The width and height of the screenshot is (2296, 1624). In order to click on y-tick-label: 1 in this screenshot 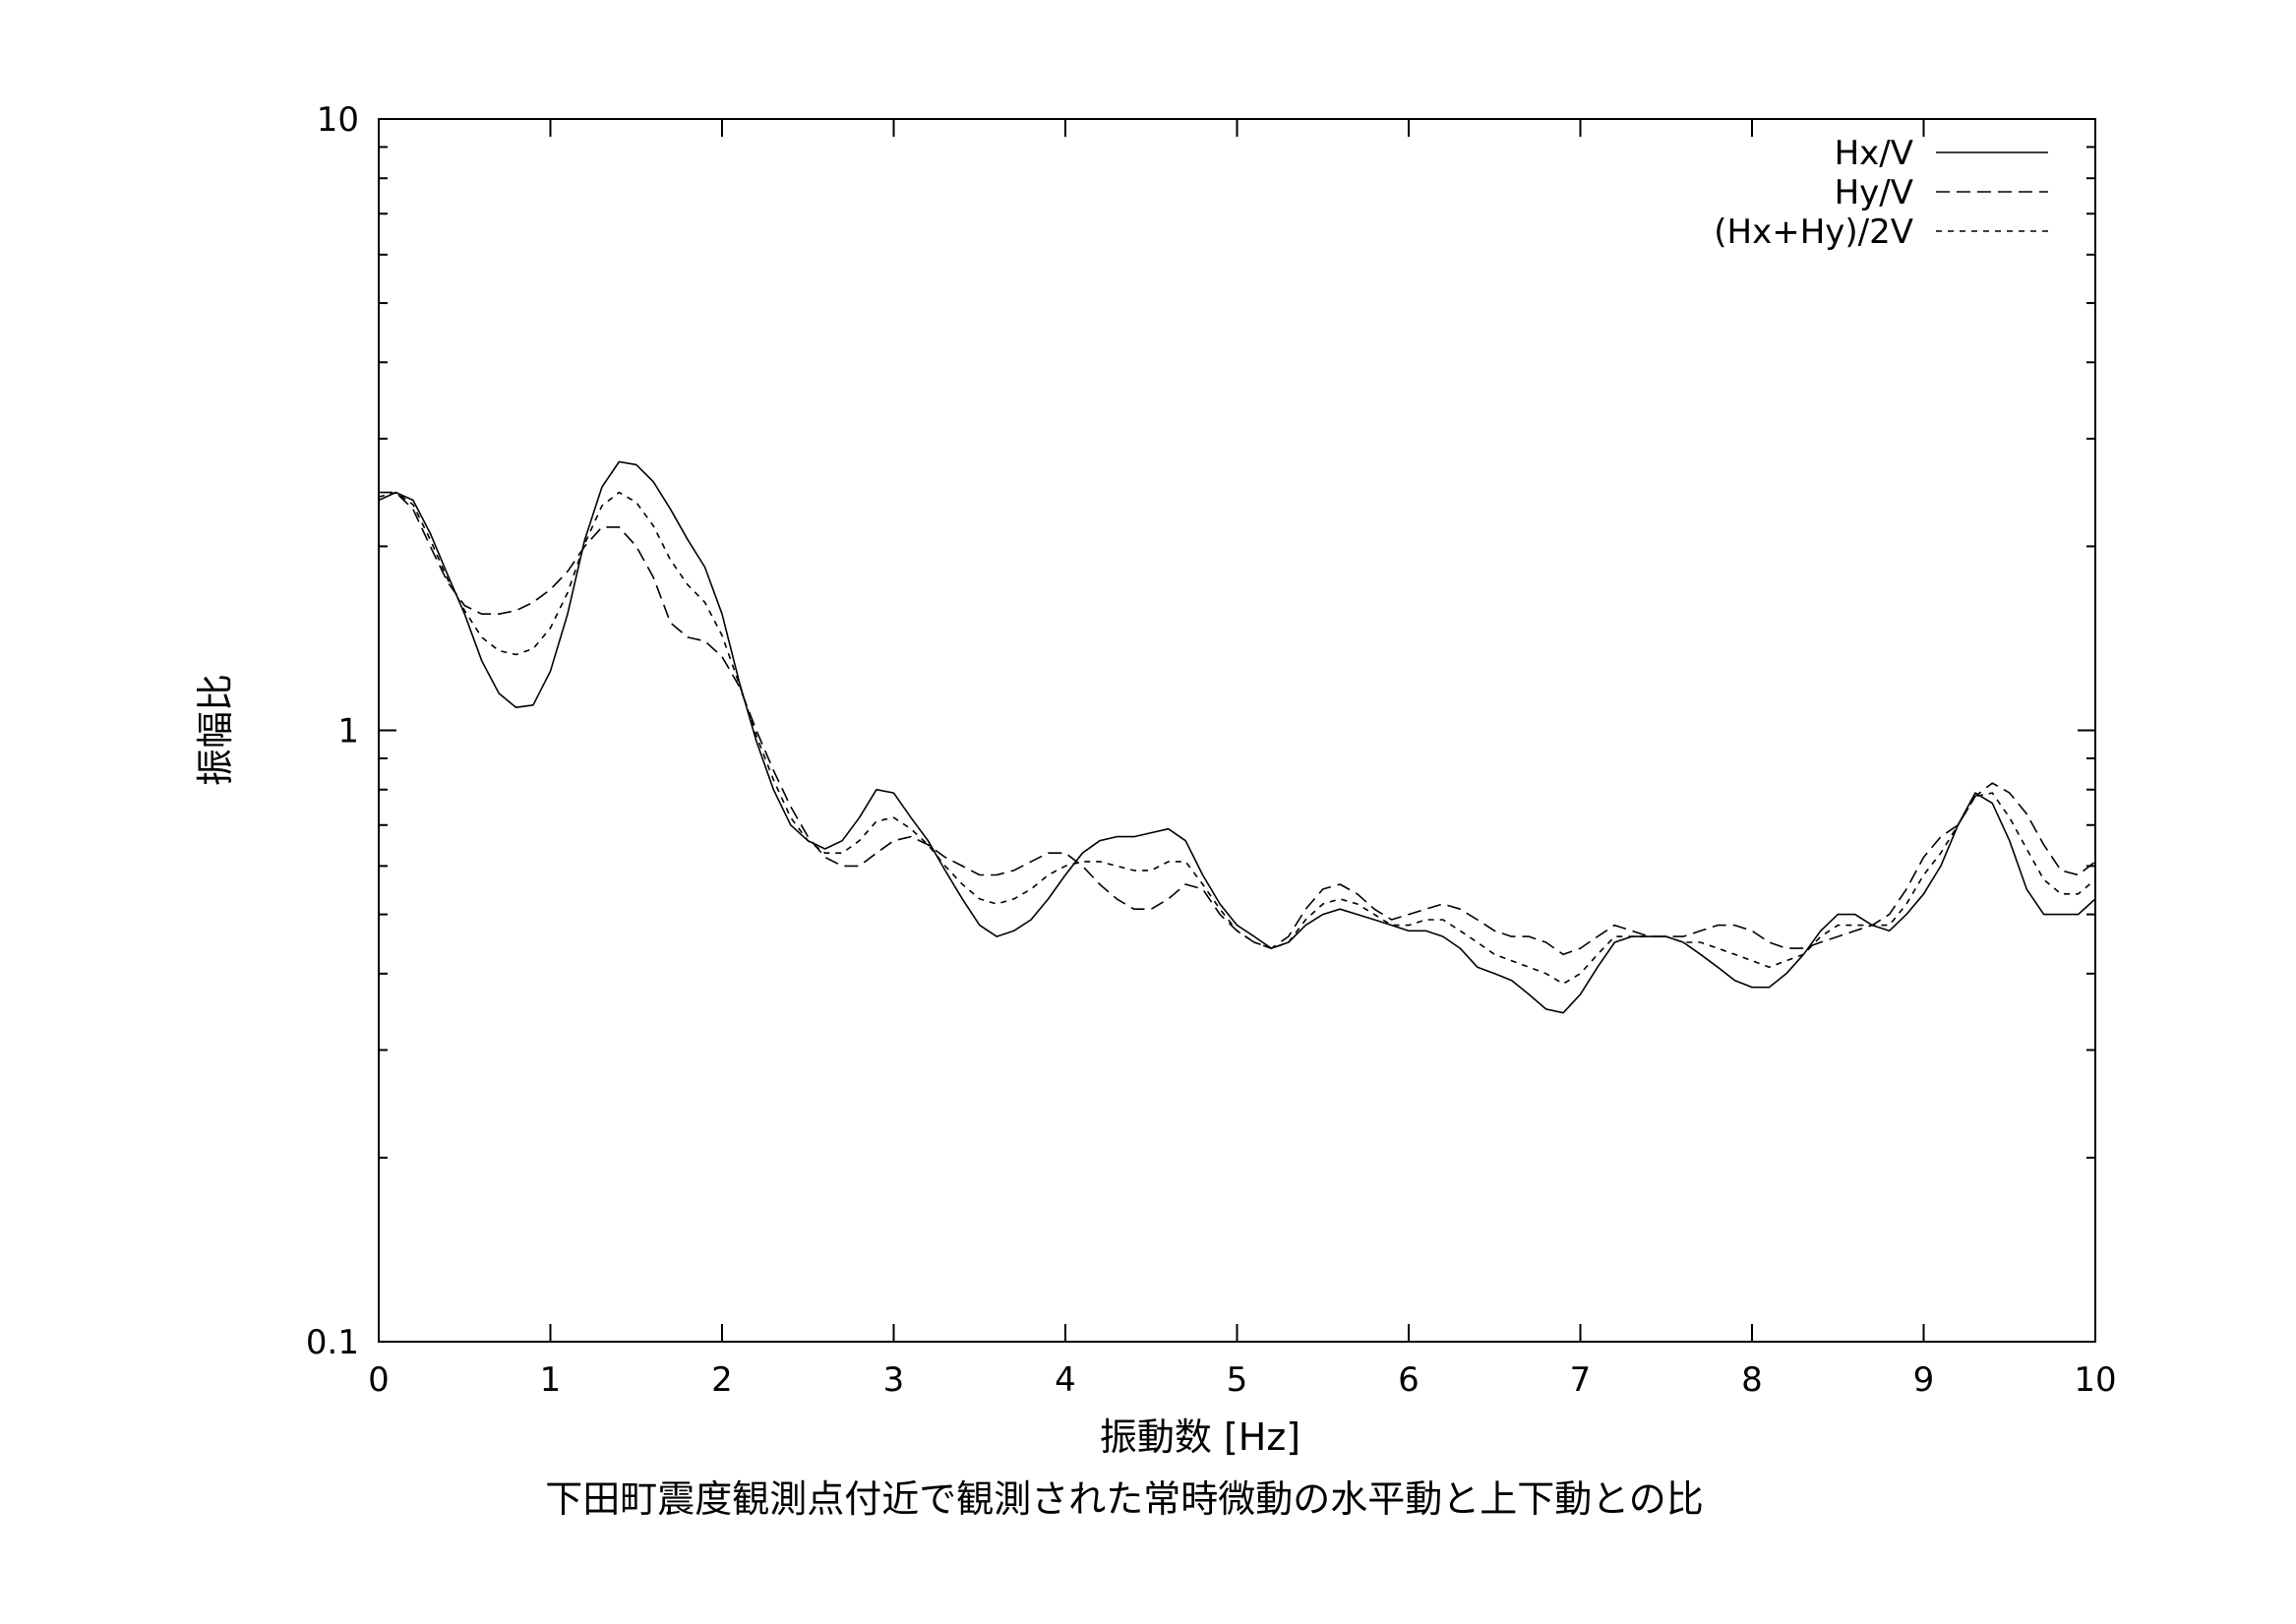, I will do `click(348, 732)`.